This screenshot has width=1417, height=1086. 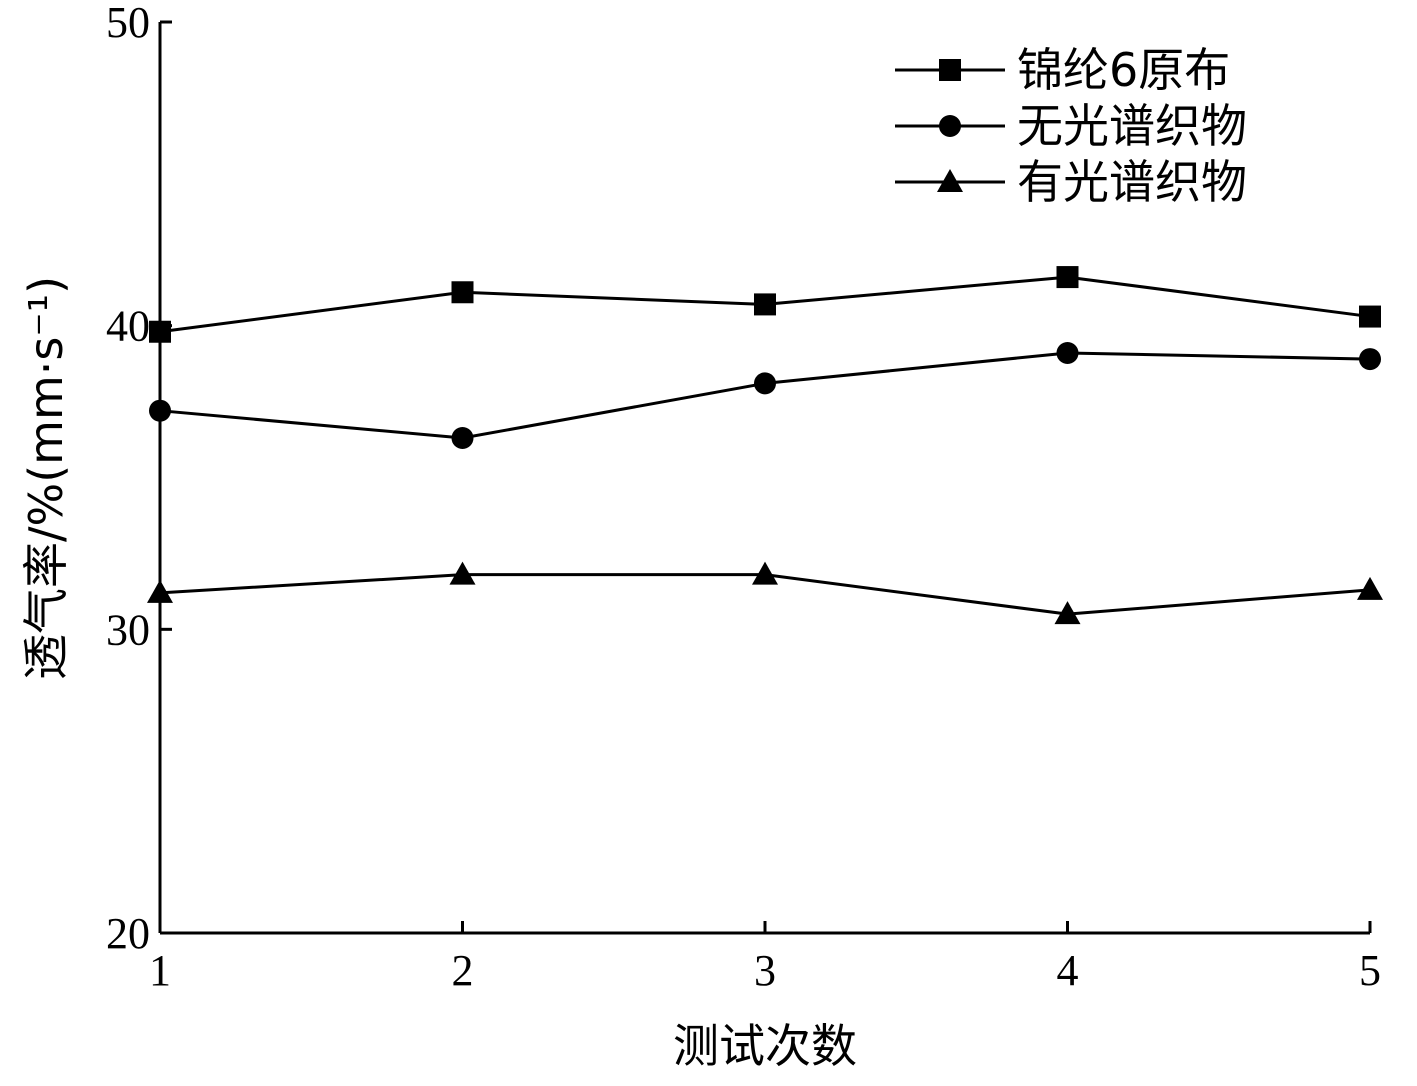 I want to click on legend-label: 有光谱织物, so click(x=1132, y=182).